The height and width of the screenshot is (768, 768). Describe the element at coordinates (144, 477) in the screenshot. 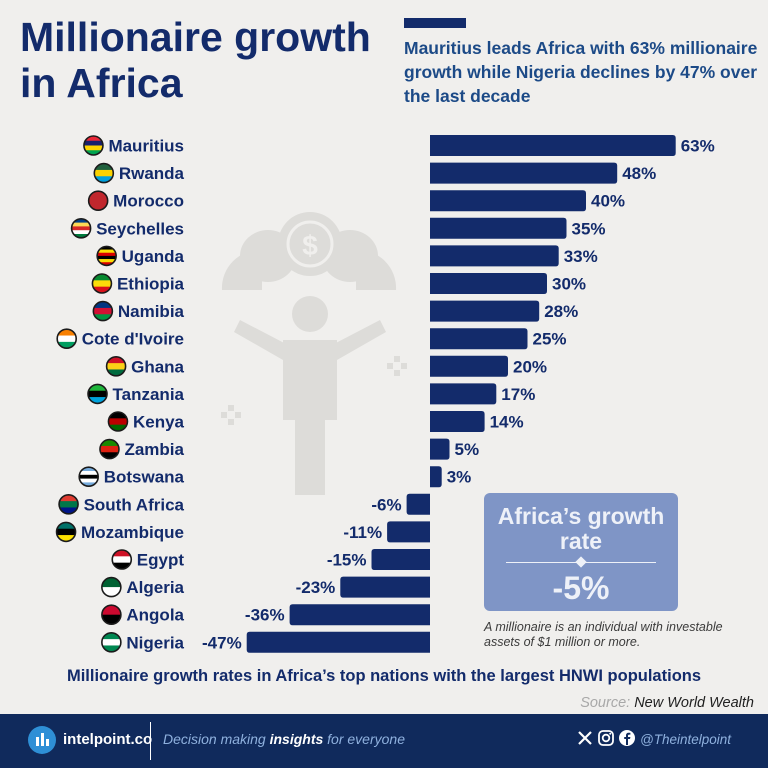

I see `category-label-12: Botswana` at that location.